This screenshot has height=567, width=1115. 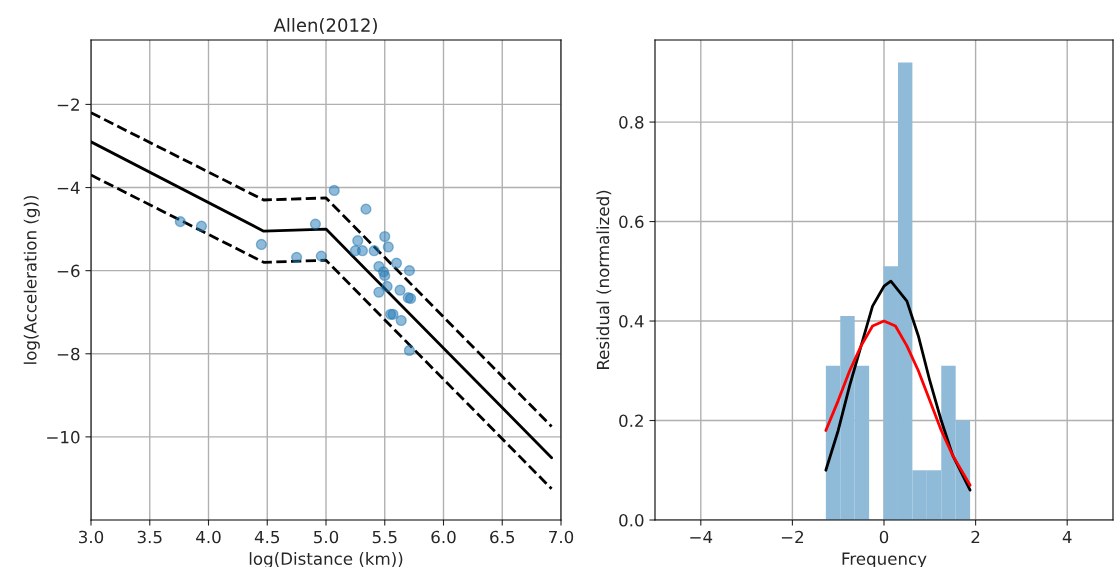 I want to click on y-tick-label: 0.8, so click(x=631, y=122).